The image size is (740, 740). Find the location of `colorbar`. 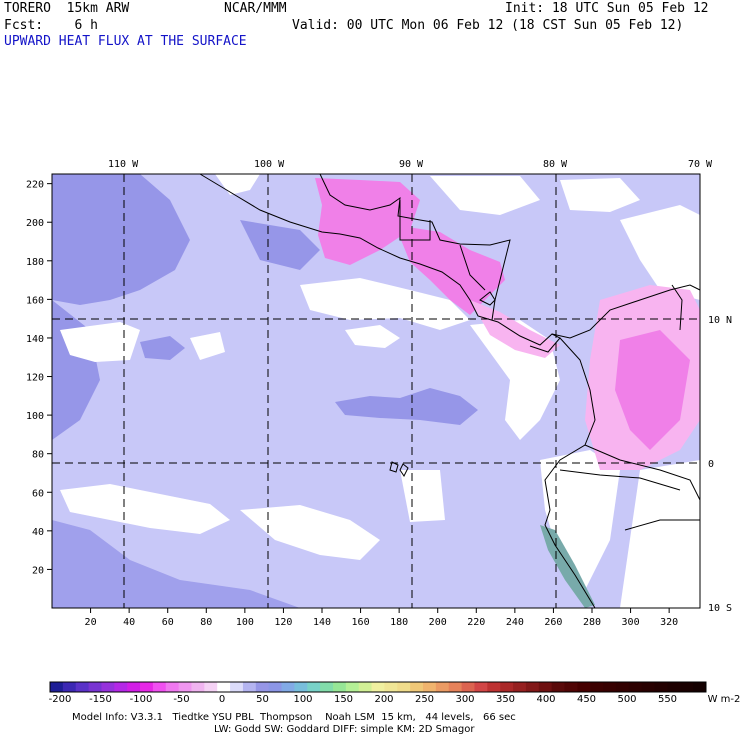

colorbar is located at coordinates (378, 687).